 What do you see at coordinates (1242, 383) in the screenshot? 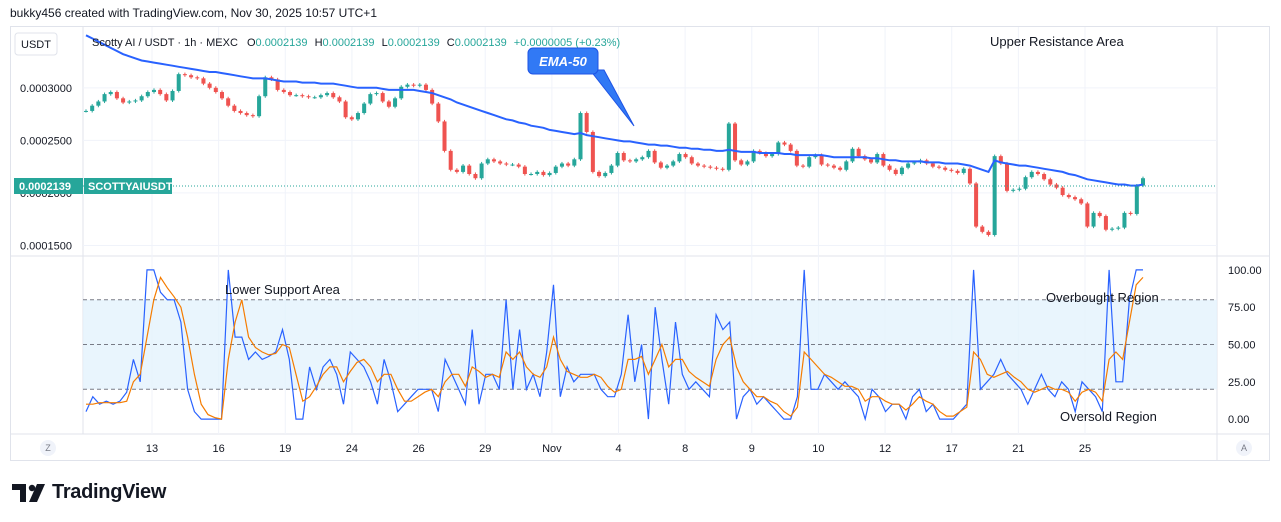
I see `oscillator-tick-label: 25.00` at bounding box center [1242, 383].